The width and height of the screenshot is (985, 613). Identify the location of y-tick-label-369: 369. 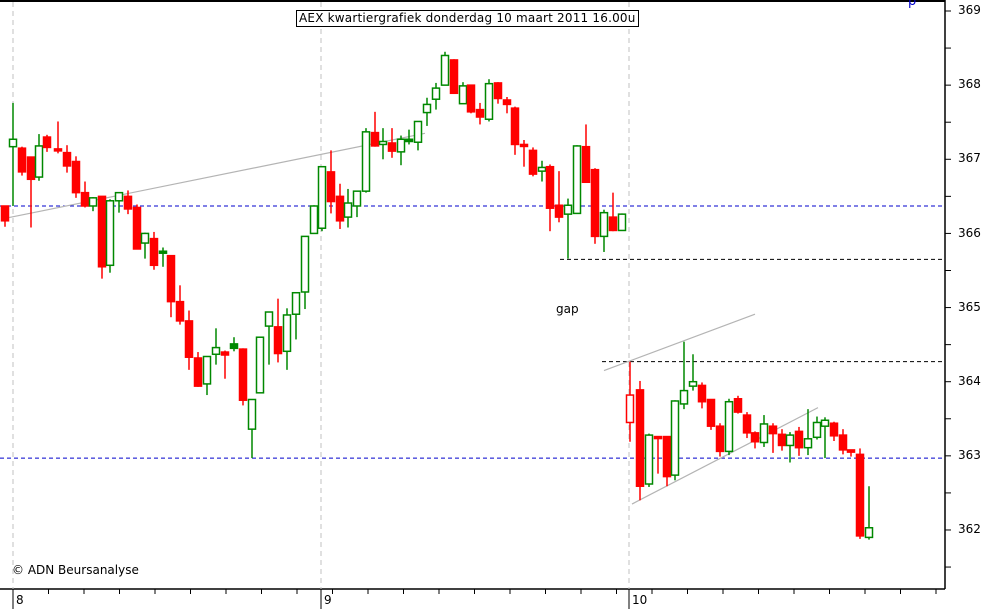
(969, 10).